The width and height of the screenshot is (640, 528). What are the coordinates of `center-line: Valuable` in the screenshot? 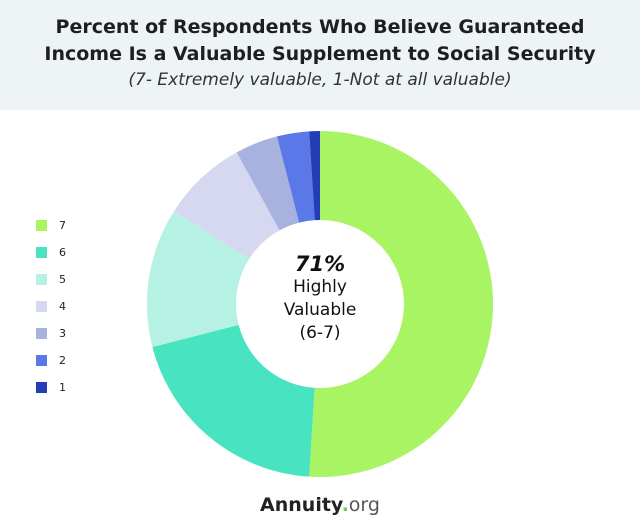 It's located at (320, 310).